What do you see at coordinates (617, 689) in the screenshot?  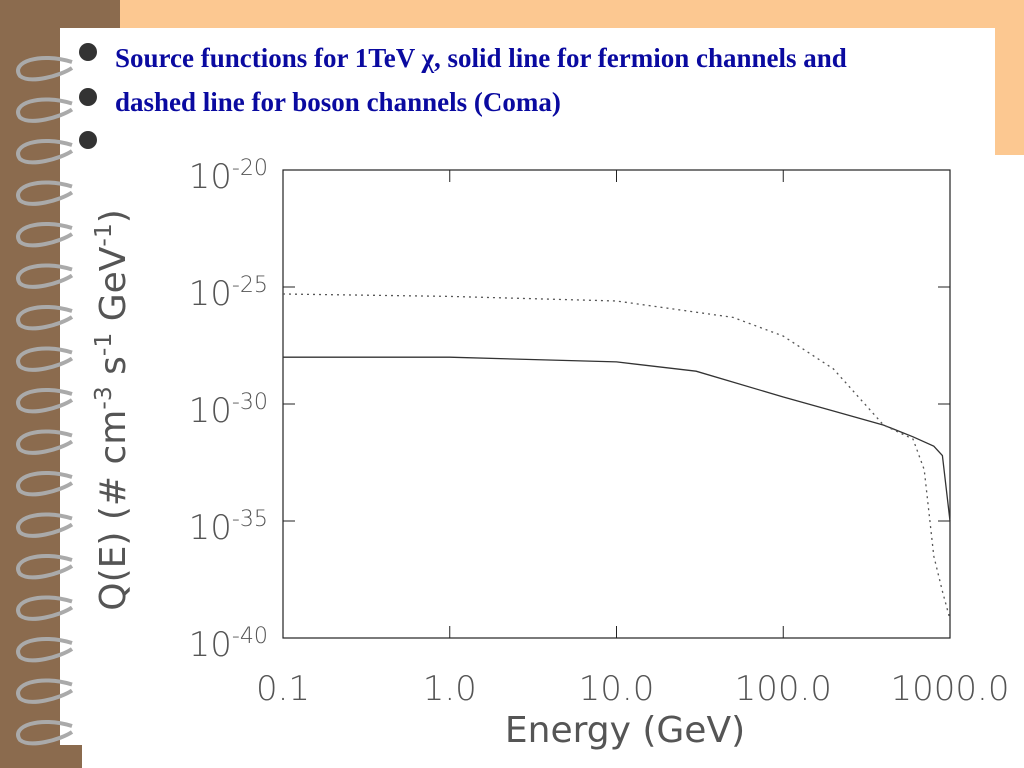 I see `x-tick-label: 10.0` at bounding box center [617, 689].